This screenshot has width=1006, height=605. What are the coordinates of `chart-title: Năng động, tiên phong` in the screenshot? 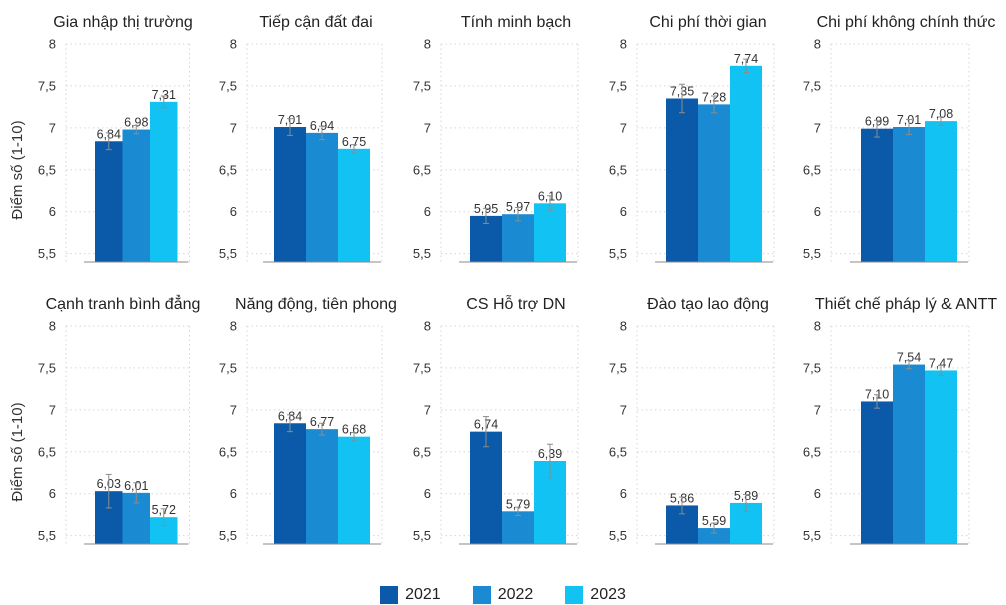 It's located at (316, 304).